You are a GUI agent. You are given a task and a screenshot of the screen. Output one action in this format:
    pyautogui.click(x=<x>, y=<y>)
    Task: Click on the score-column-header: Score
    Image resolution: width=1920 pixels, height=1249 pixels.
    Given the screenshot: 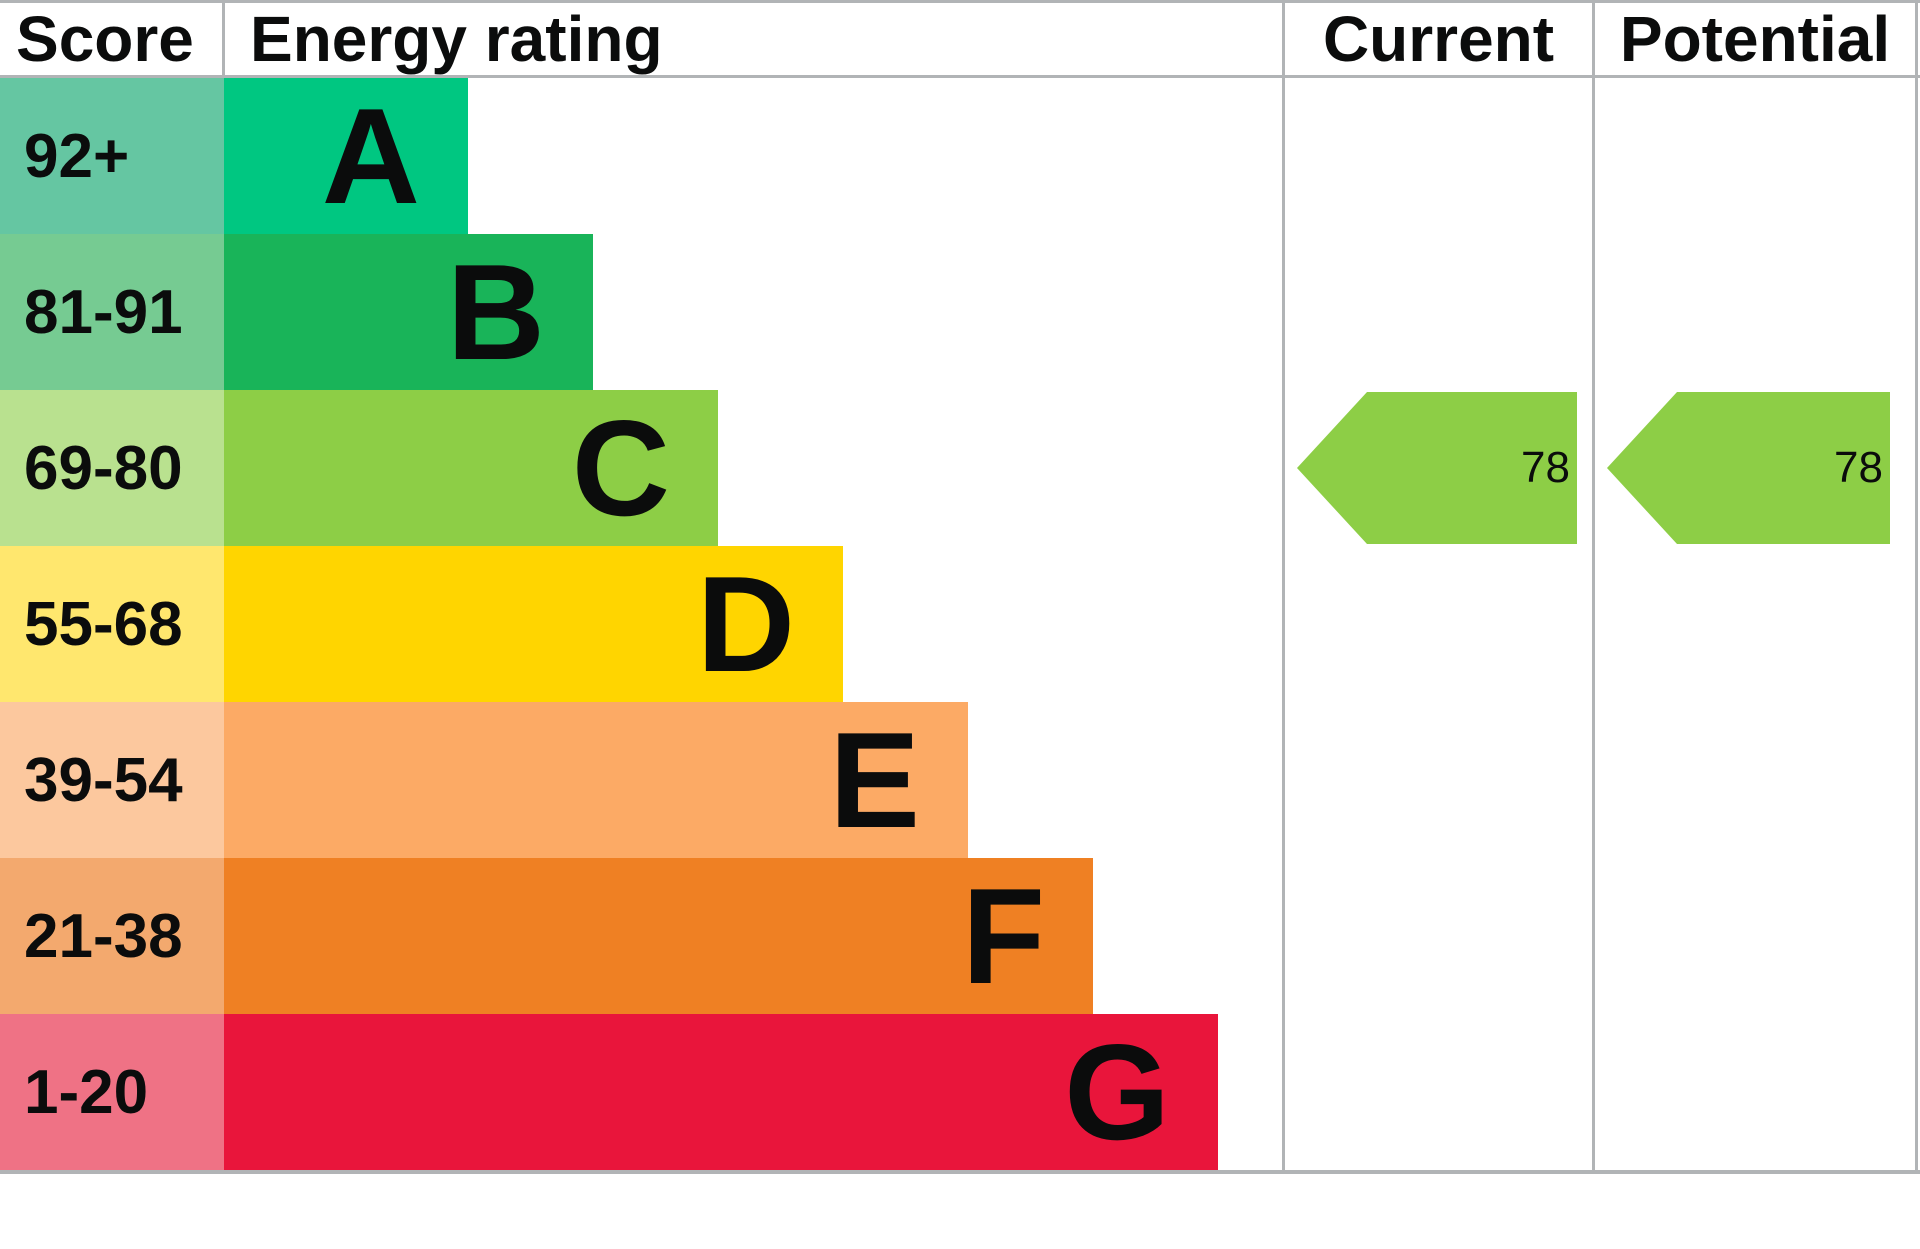 What is the action you would take?
    pyautogui.click(x=105, y=39)
    